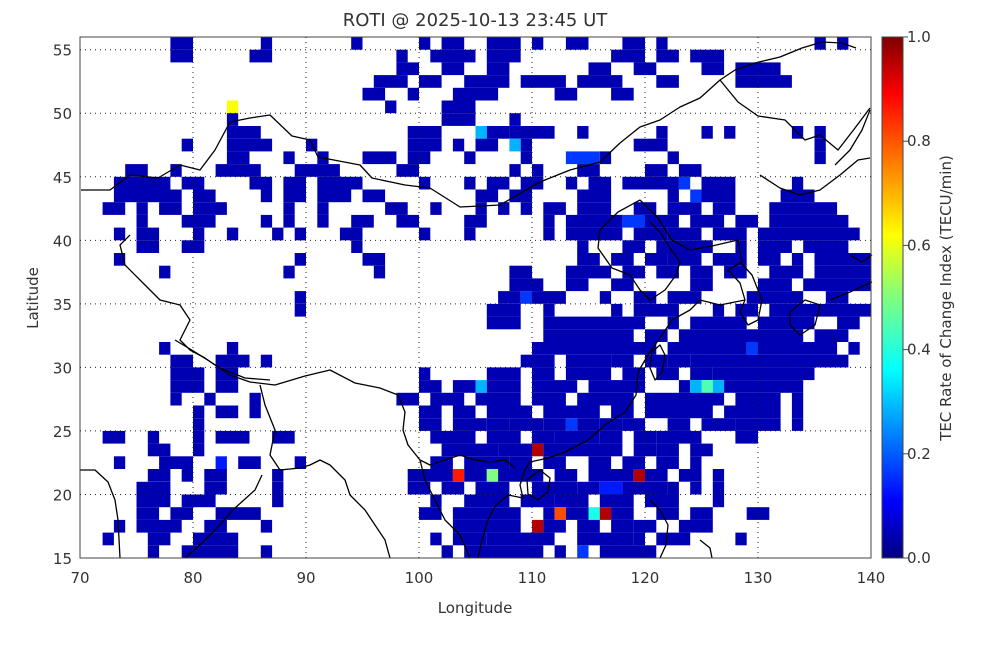  I want to click on philippines-mindoro, so click(706, 549).